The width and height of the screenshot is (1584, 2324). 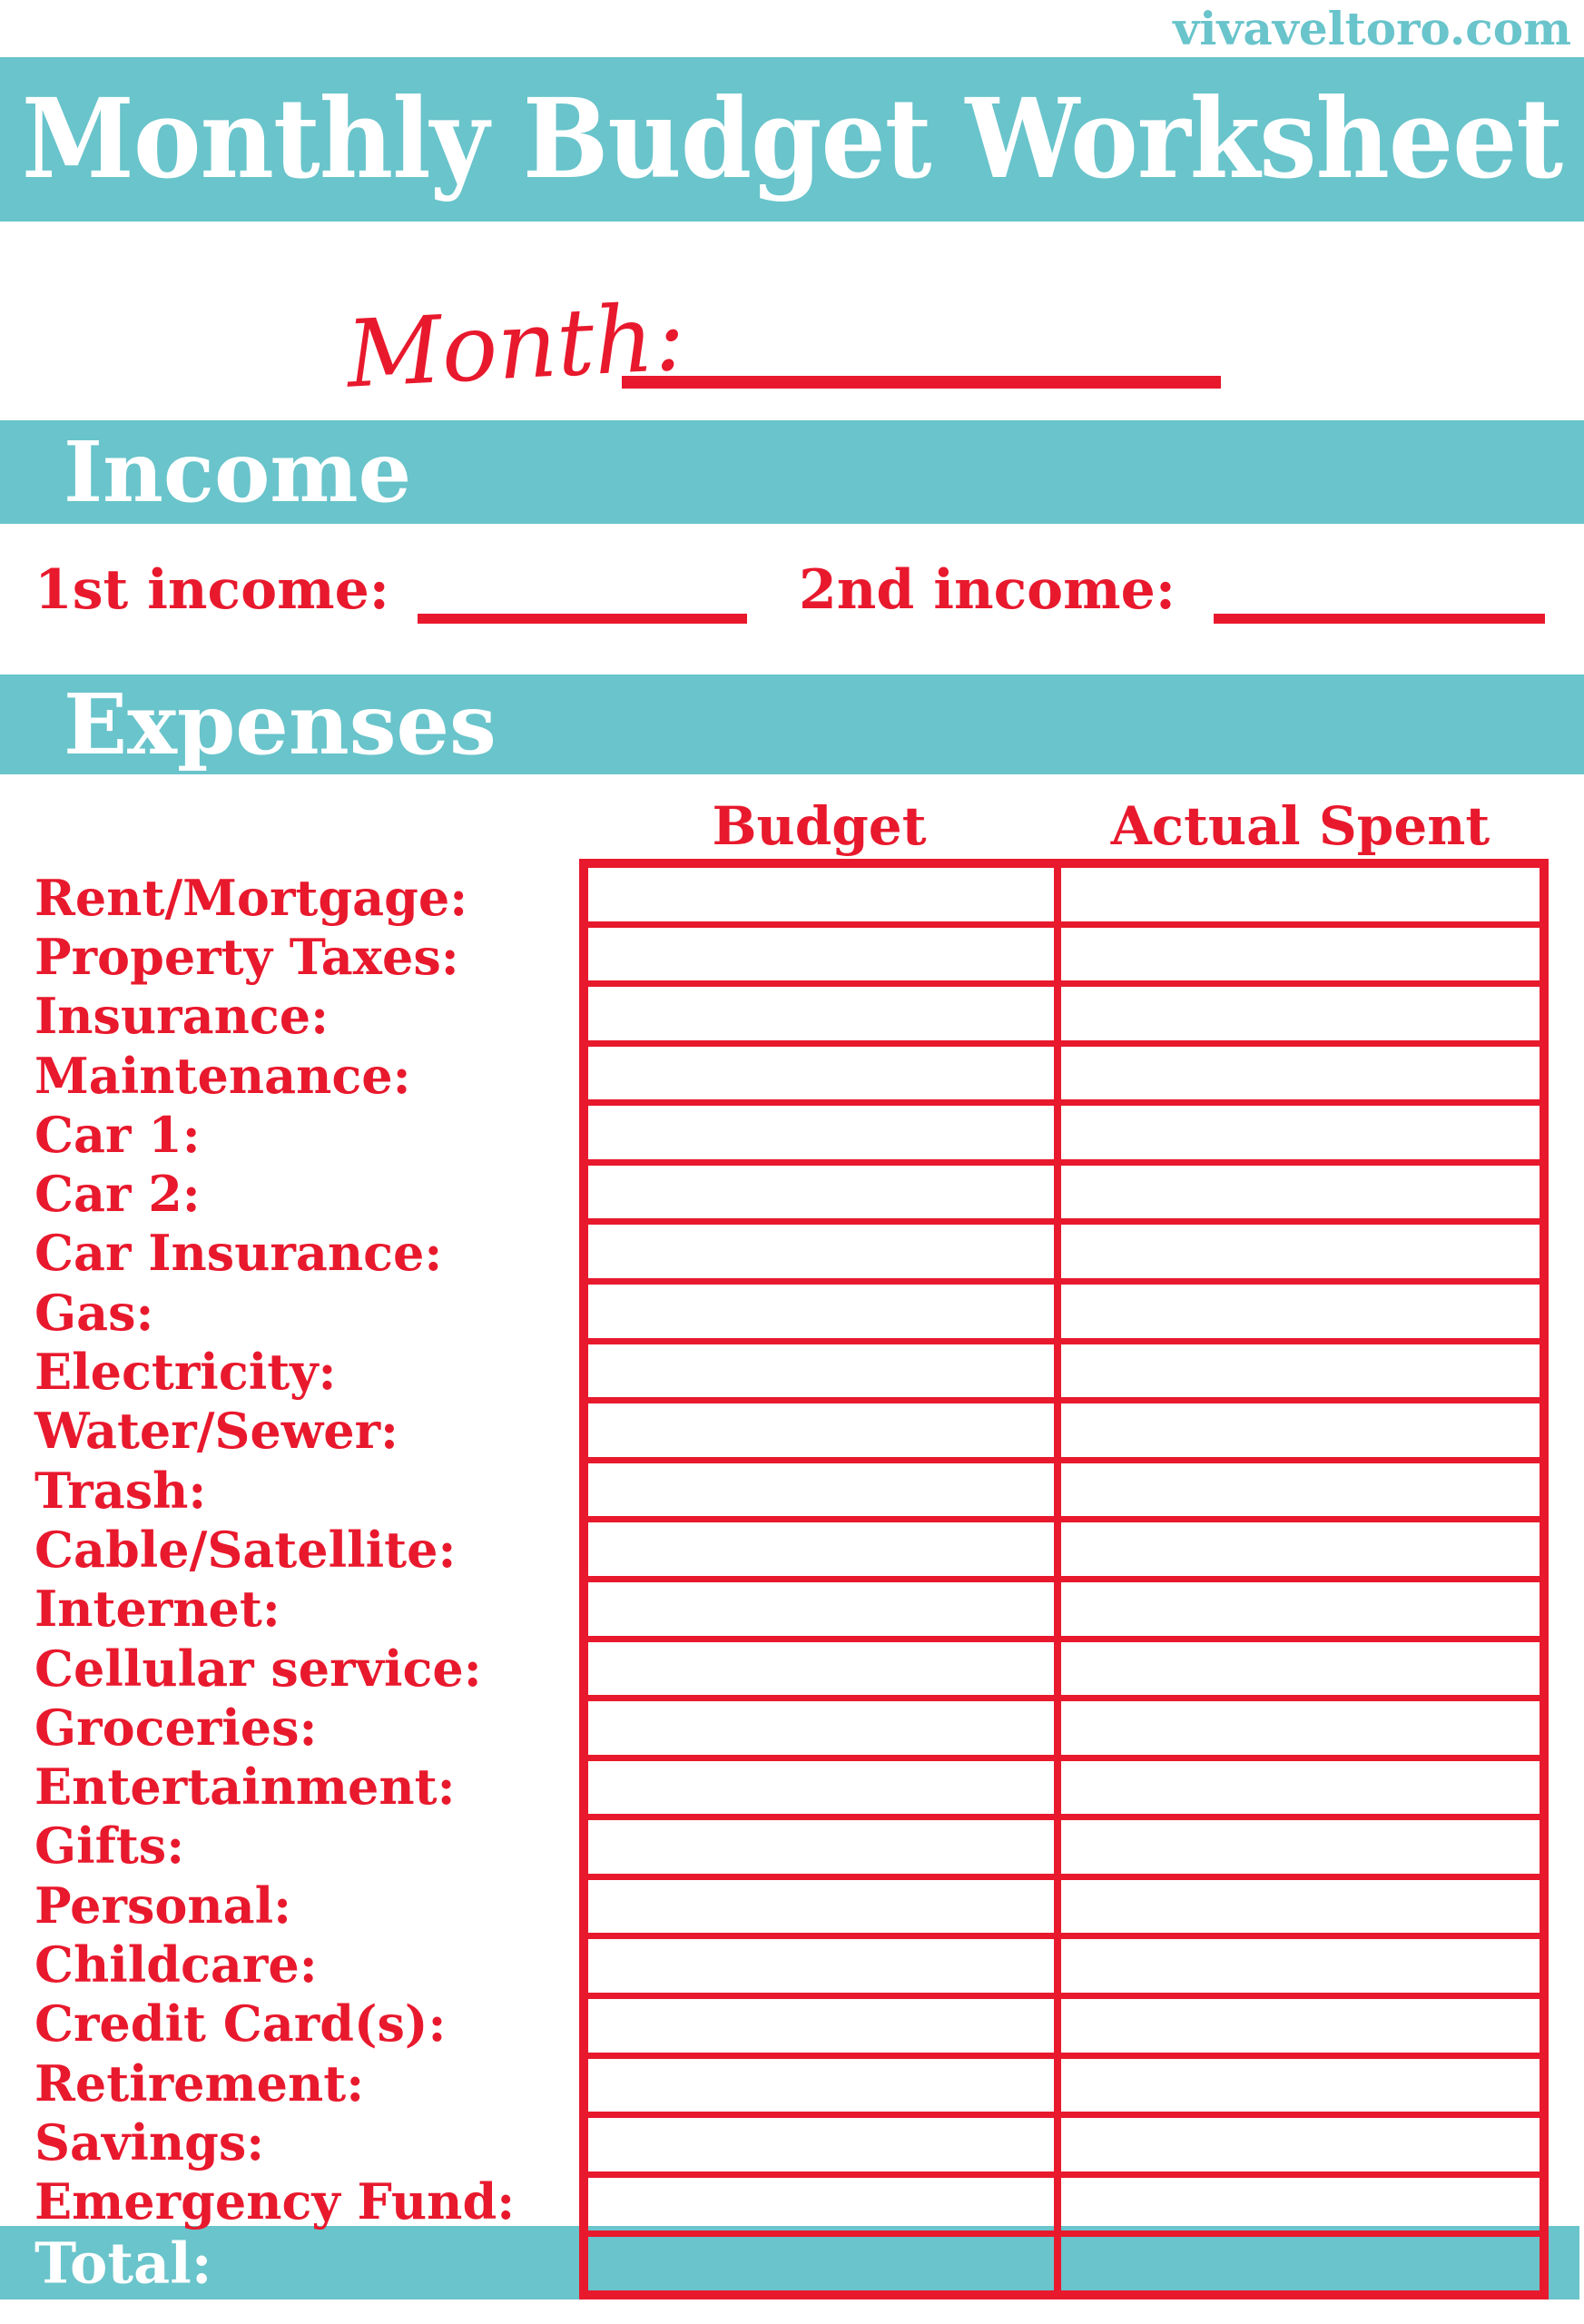 I want to click on page-title: Monthly Budget Worksheet, so click(x=792, y=139).